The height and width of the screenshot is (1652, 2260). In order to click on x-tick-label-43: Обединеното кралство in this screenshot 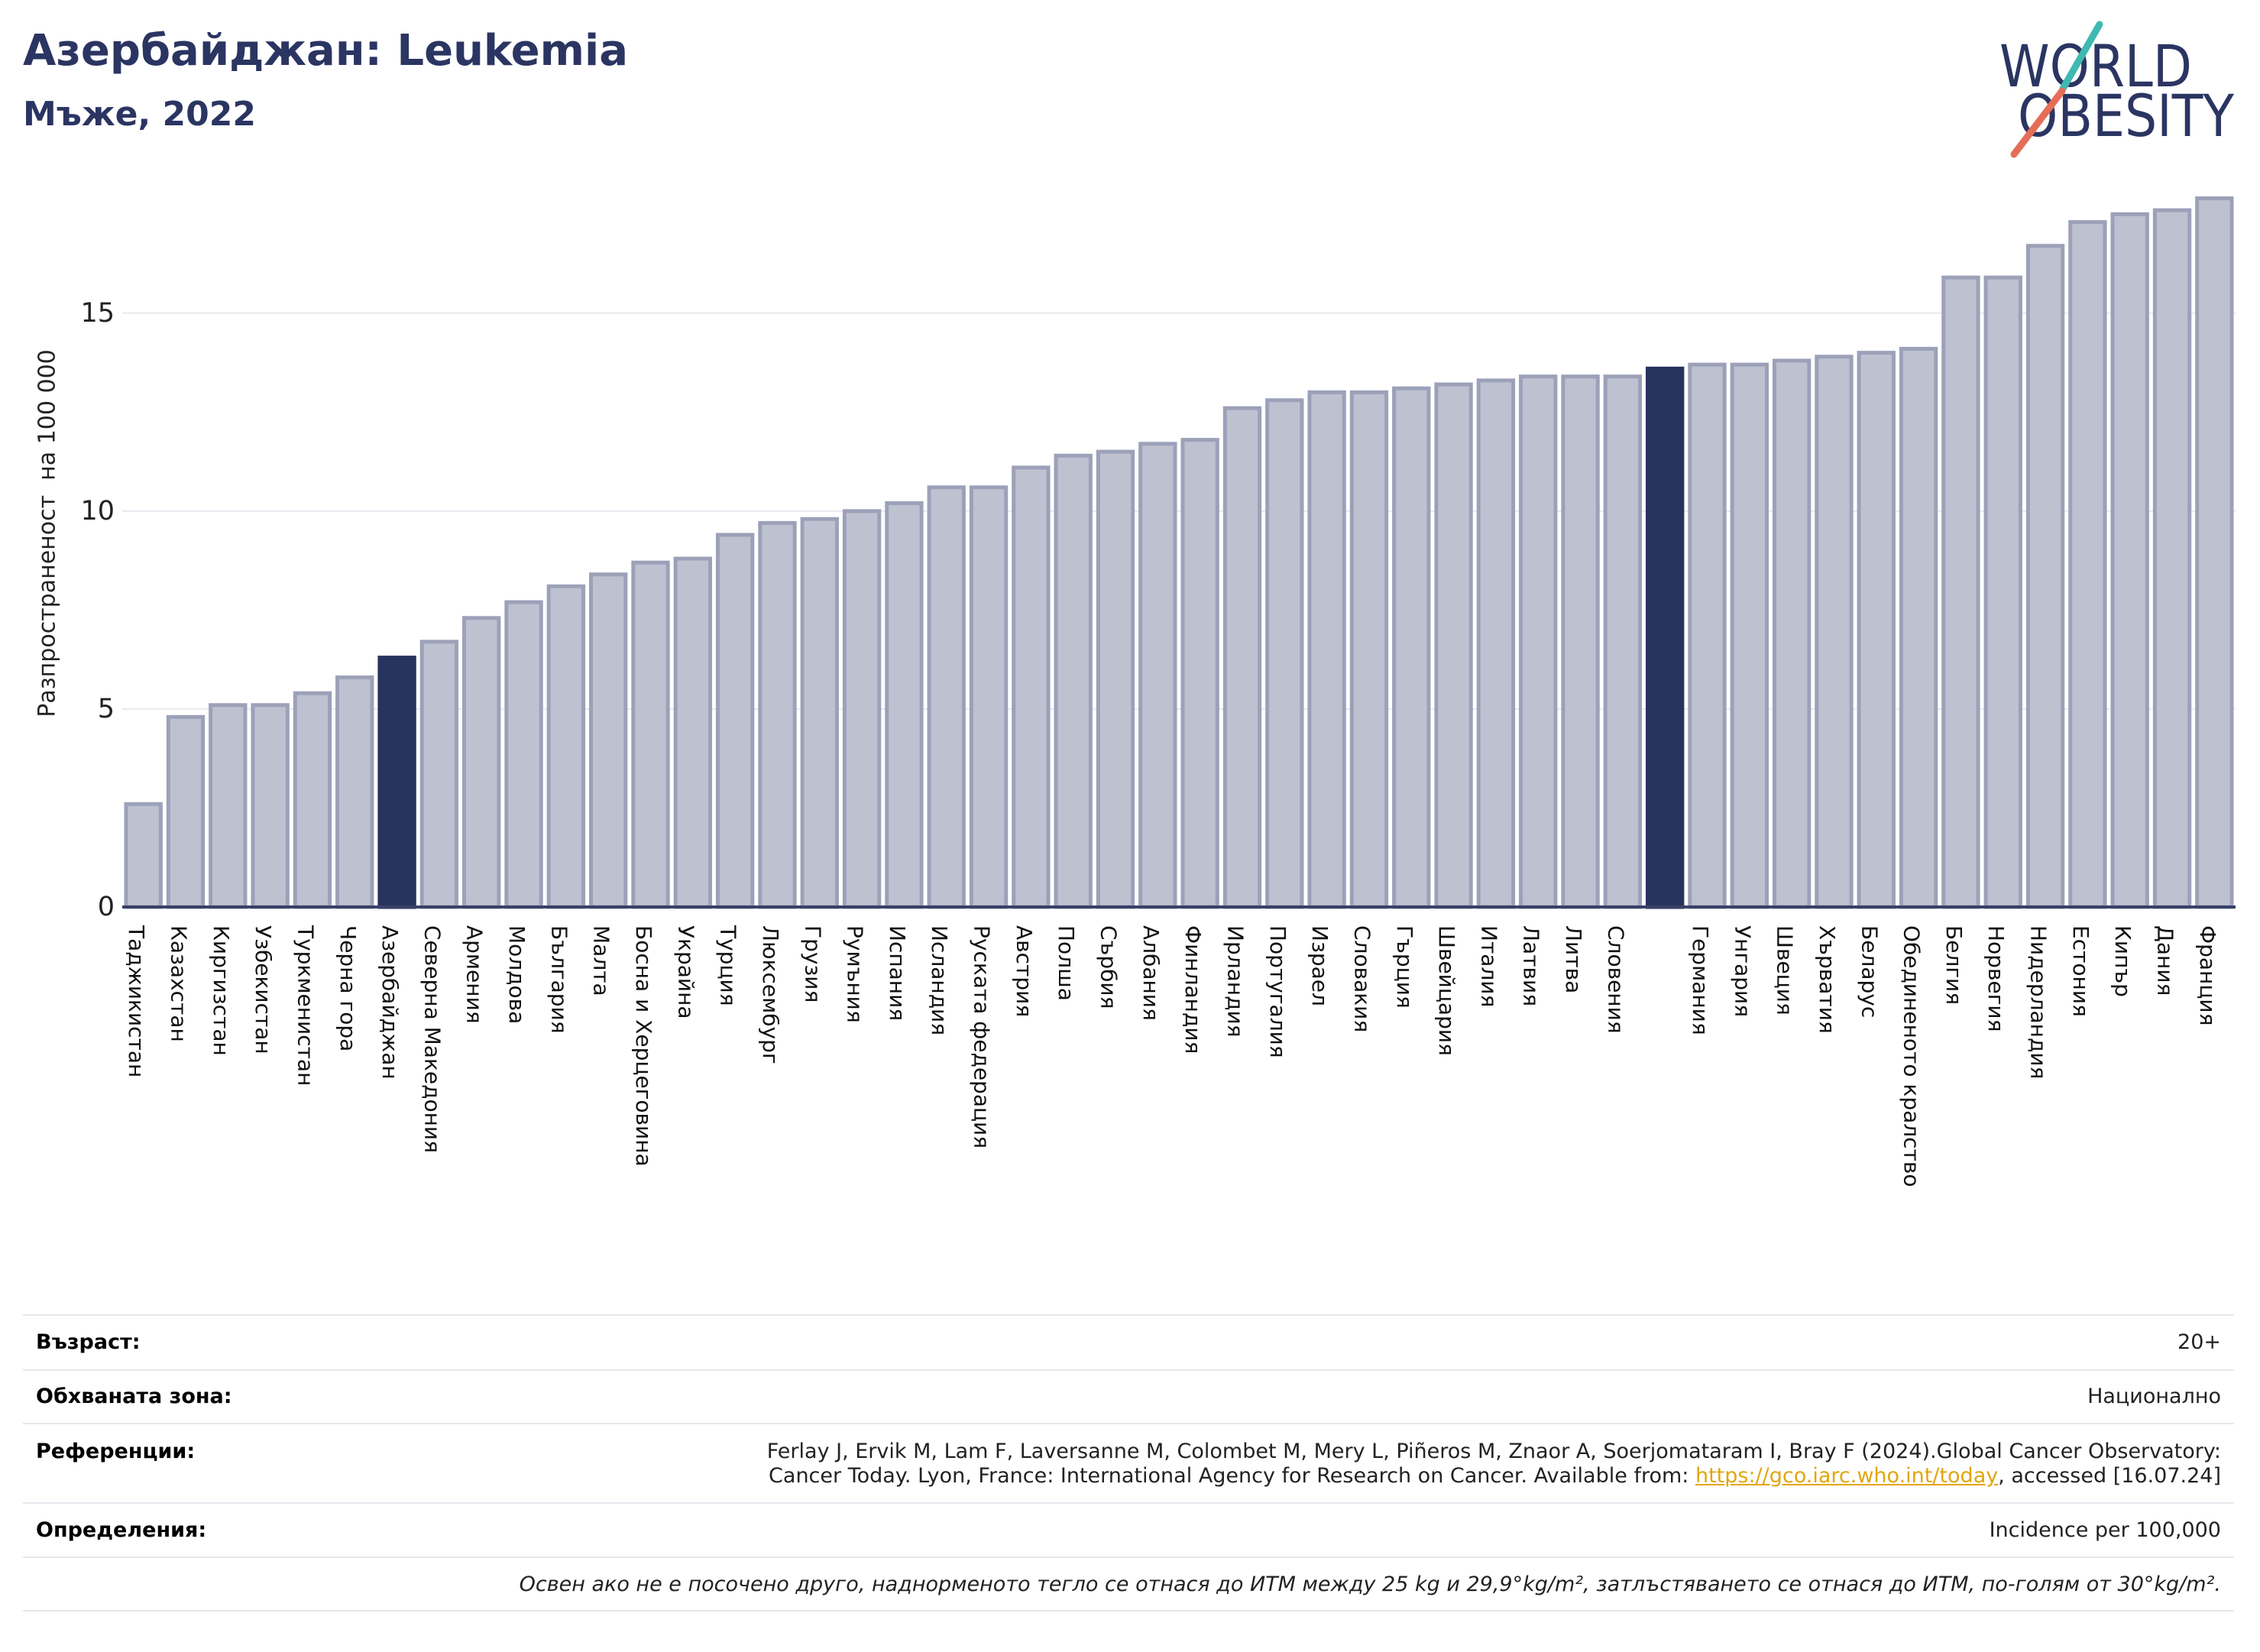, I will do `click(1912, 1056)`.